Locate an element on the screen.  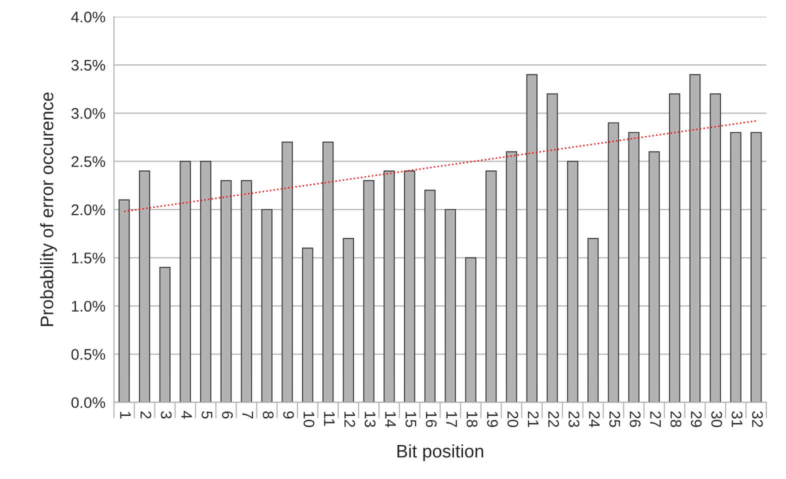
y-tick-label: 2.5% is located at coordinates (89, 162).